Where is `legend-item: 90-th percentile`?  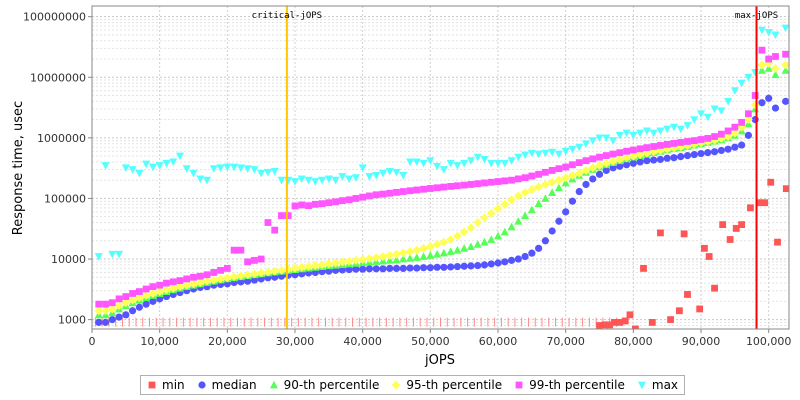 legend-item: 90-th percentile is located at coordinates (324, 385).